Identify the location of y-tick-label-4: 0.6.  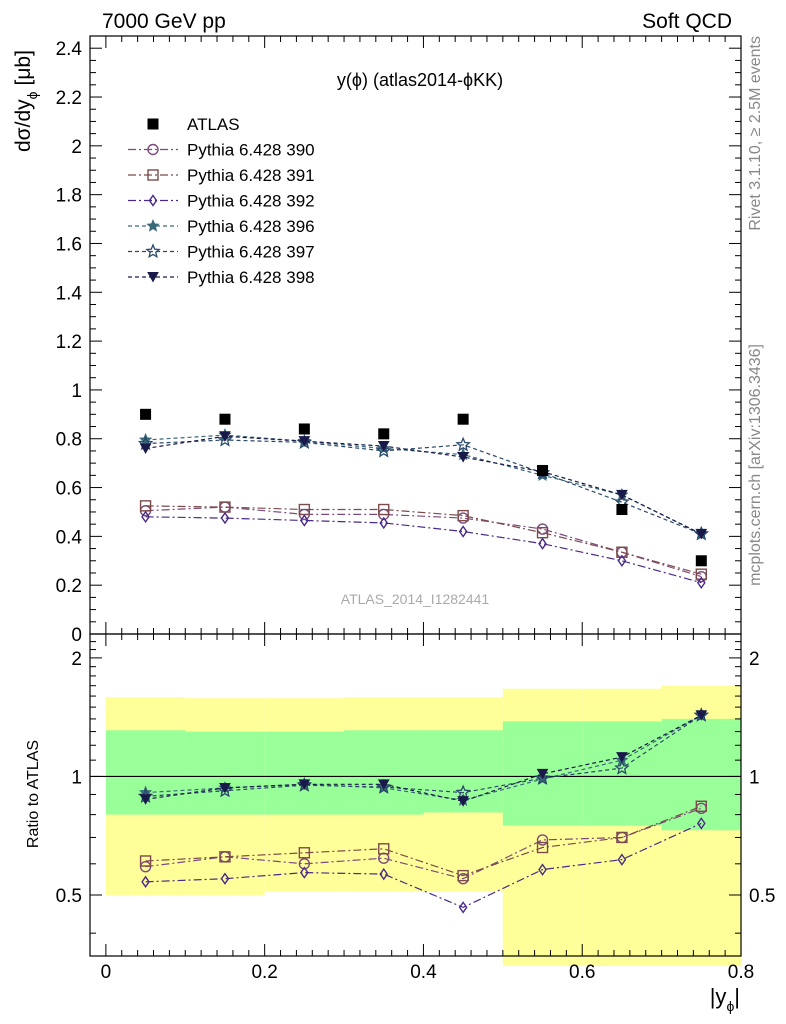
(69, 489).